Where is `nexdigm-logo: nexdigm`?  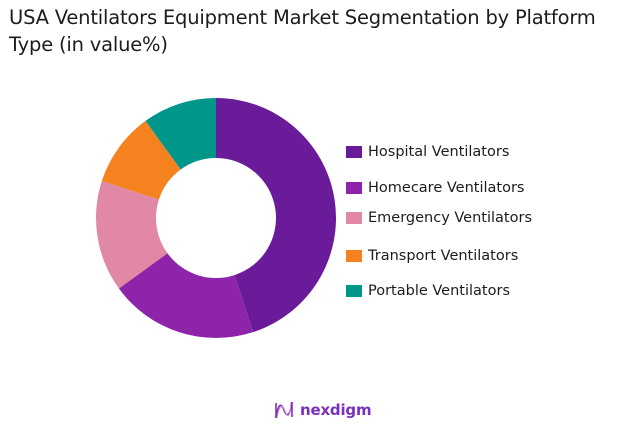 nexdigm-logo: nexdigm is located at coordinates (323, 410).